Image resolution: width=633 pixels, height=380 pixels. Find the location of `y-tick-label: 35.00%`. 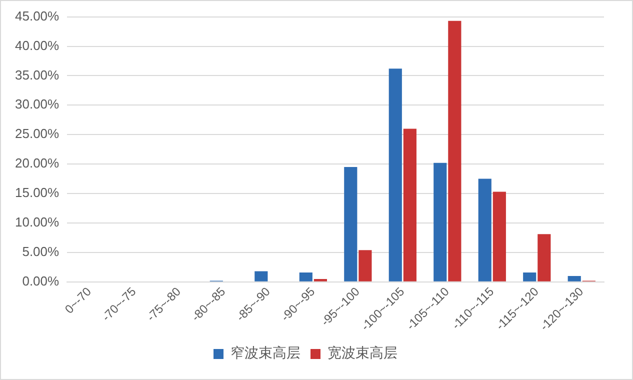

y-tick-label: 35.00% is located at coordinates (37, 74).